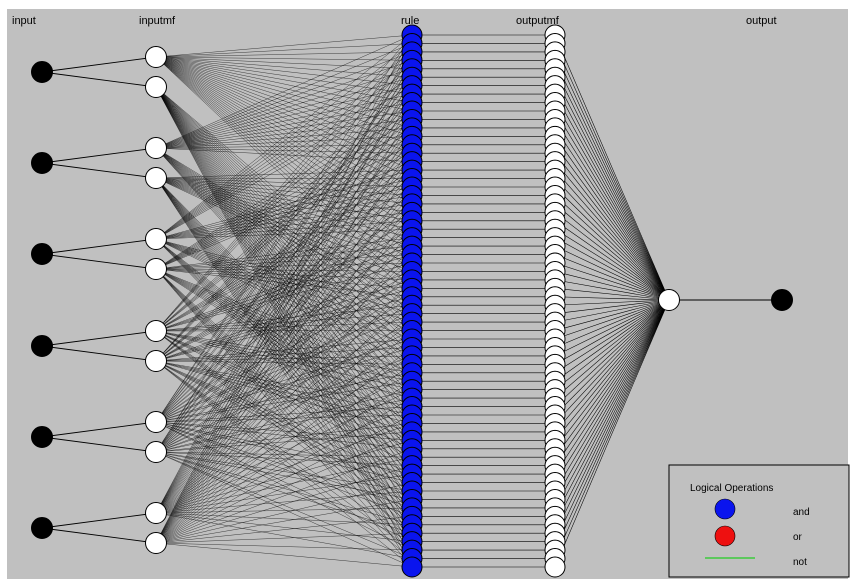  What do you see at coordinates (538, 21) in the screenshot?
I see `outputmf-layer-label: outputmf` at bounding box center [538, 21].